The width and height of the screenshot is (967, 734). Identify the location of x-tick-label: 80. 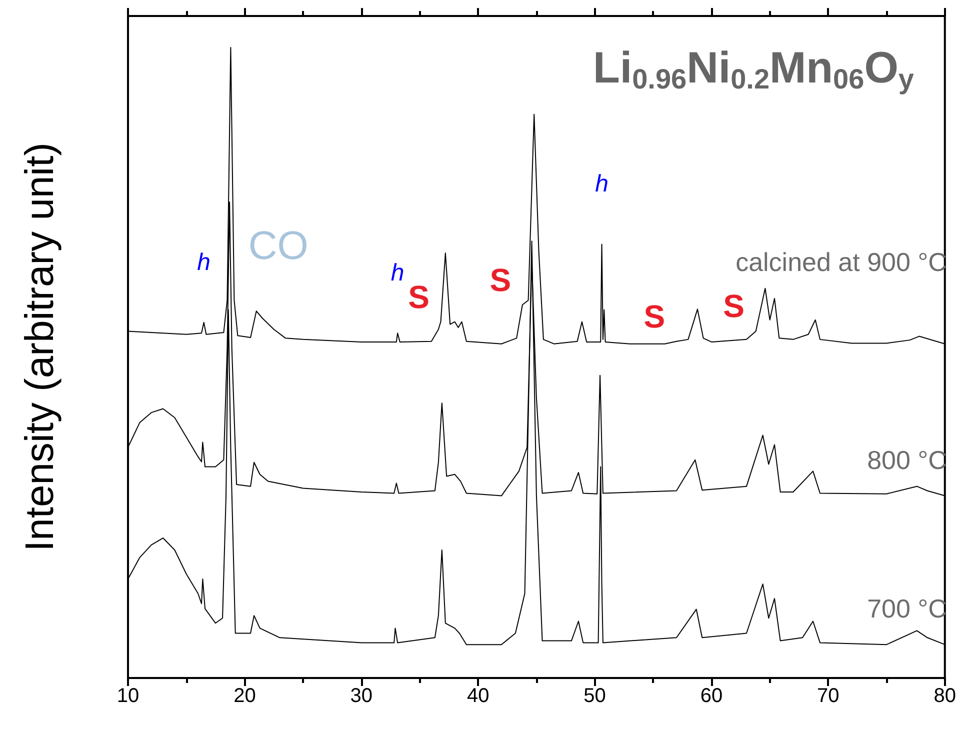
(945, 696).